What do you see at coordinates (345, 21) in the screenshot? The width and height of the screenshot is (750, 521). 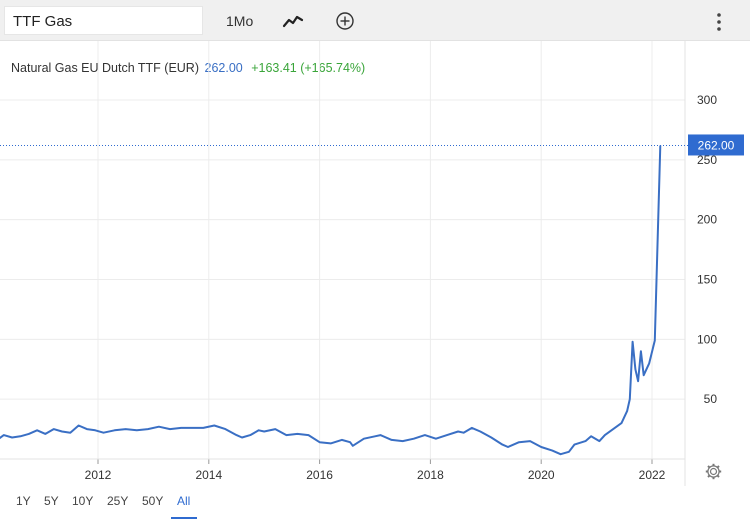 I see `plus-circle-icon` at bounding box center [345, 21].